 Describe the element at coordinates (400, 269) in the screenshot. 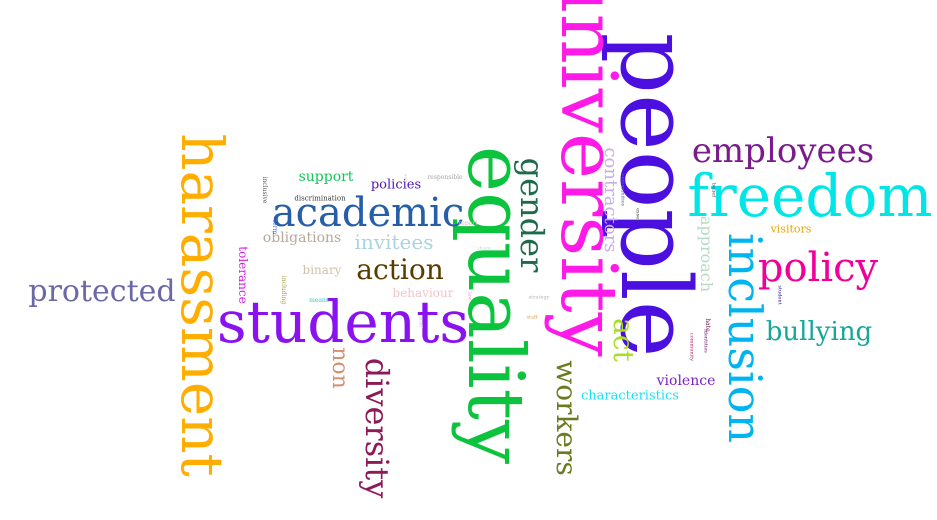

I see `word-action: action` at that location.